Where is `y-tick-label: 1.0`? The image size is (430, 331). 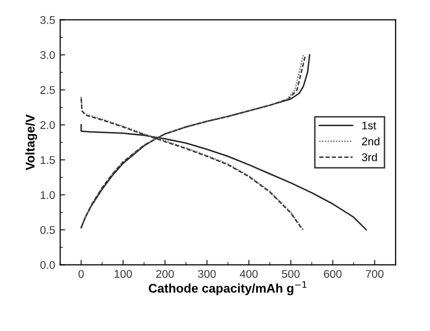
y-tick-label: 1.0 is located at coordinates (47, 195).